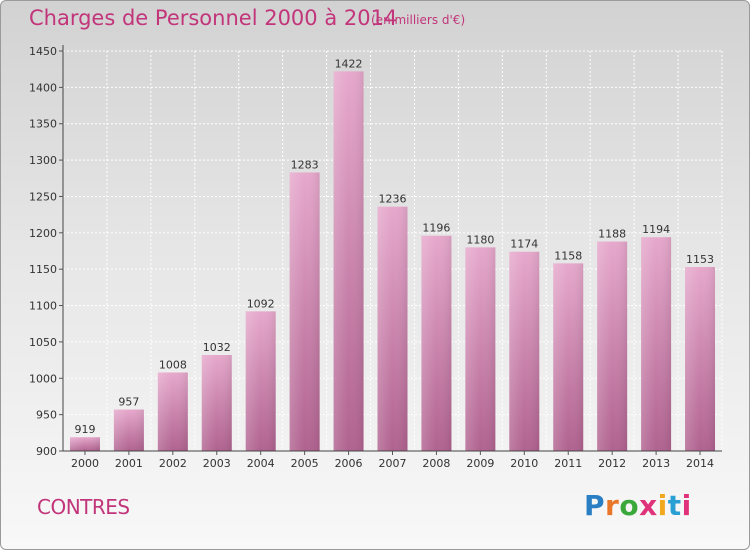  What do you see at coordinates (648, 505) in the screenshot?
I see `logo-letter: x` at bounding box center [648, 505].